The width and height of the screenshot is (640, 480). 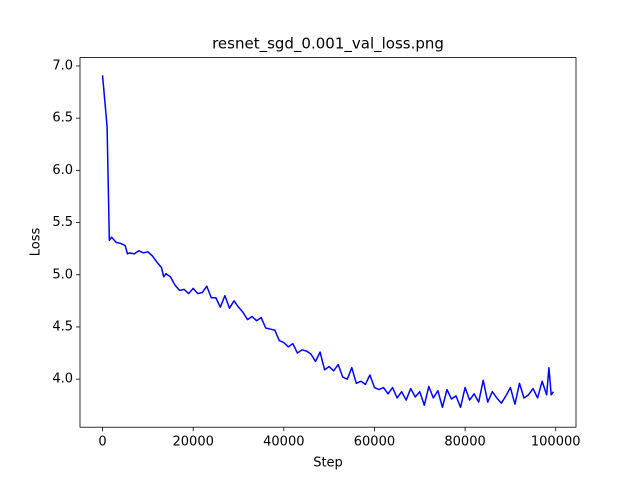 I want to click on x-axis-label: Step, so click(x=328, y=463).